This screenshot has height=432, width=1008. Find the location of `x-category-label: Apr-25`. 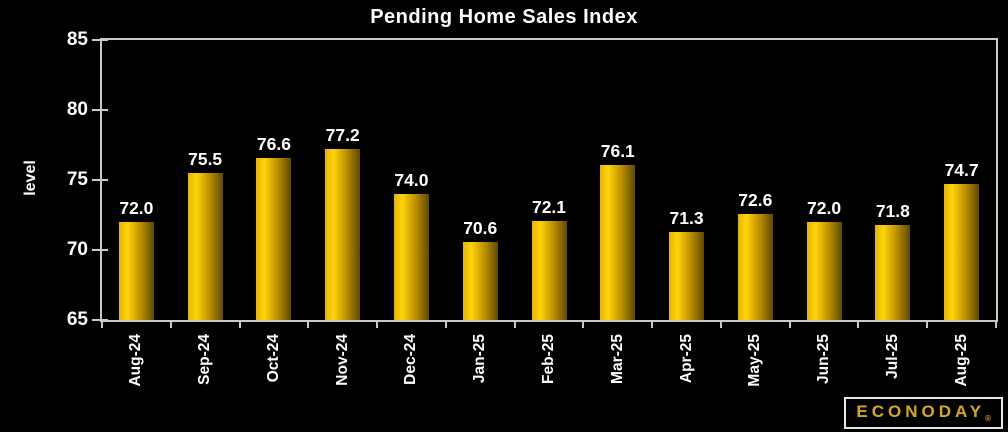

x-category-label: Apr-25 is located at coordinates (686, 359).